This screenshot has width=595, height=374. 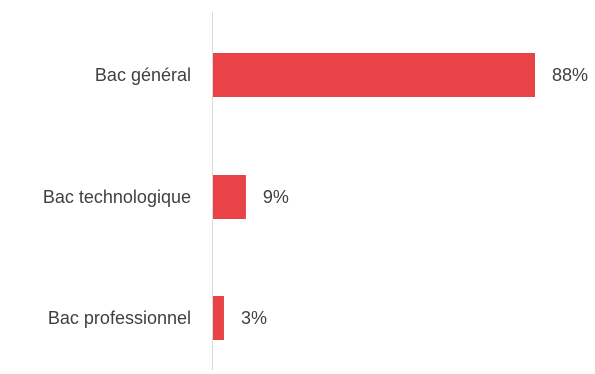 I want to click on category-label: Bac général, so click(x=143, y=75).